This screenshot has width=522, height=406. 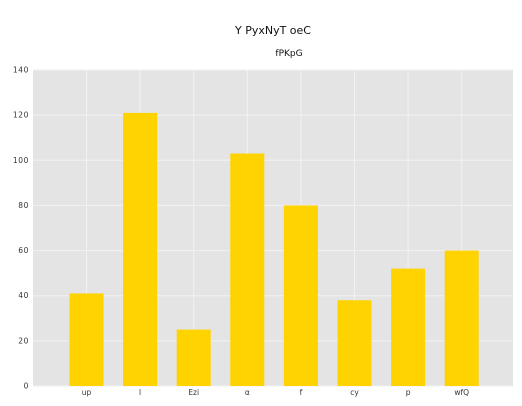 I want to click on y-tick-label: 40, so click(x=23, y=295).